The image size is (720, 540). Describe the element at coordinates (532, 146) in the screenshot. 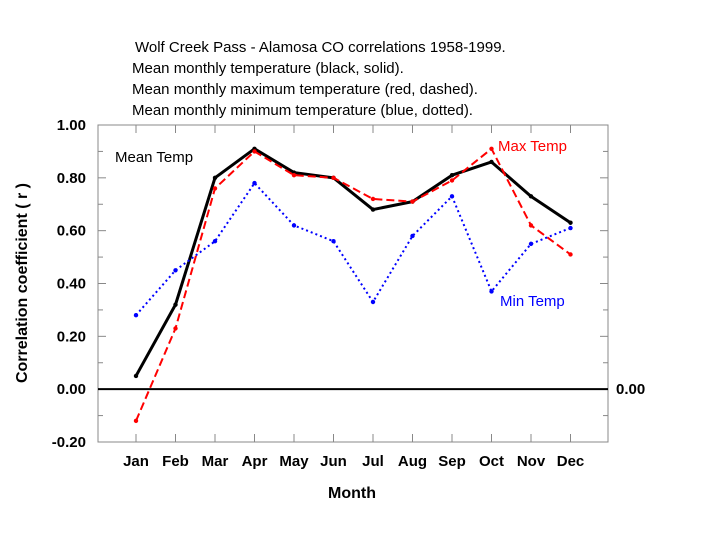

I see `series-label-max: Max Temp` at that location.